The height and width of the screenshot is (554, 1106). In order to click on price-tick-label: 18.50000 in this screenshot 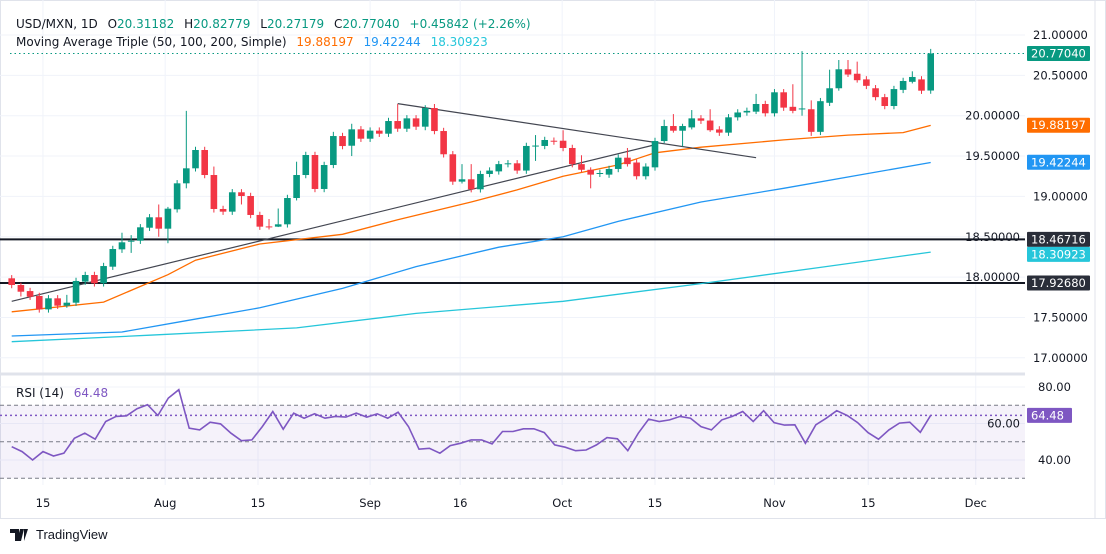, I will do `click(992, 237)`.